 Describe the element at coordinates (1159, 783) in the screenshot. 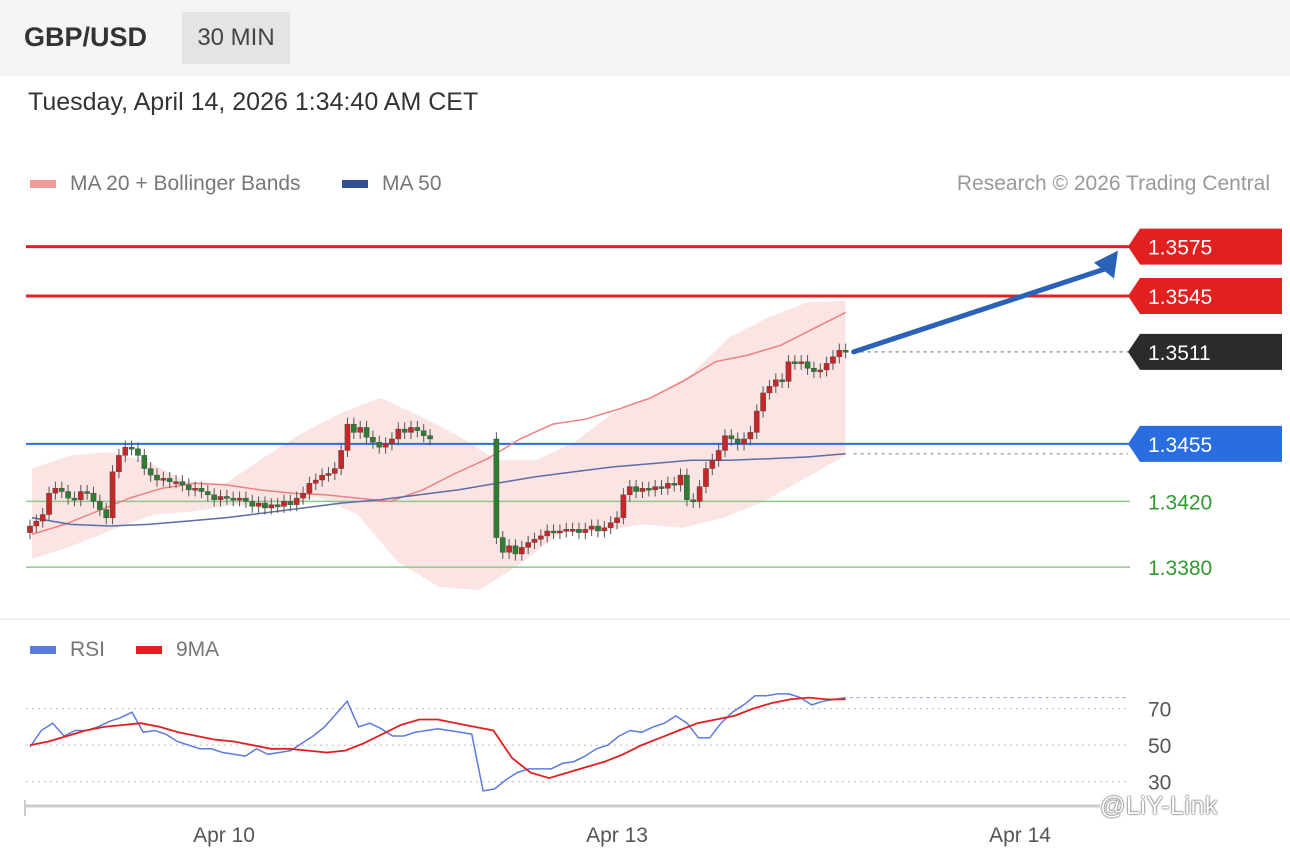

I see `rsi-tick-30: 30` at that location.